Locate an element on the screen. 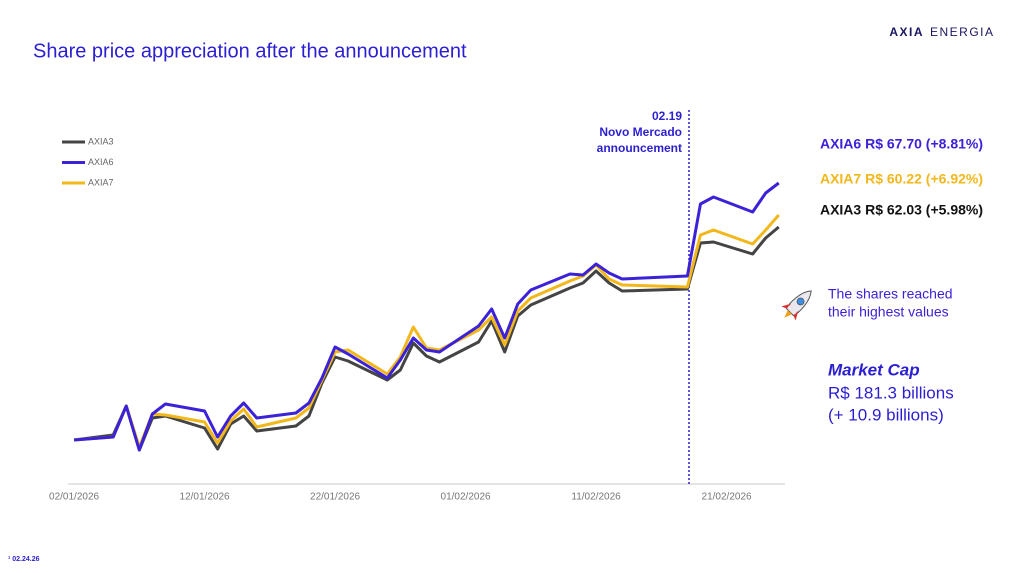  legend-label: AXIA7 is located at coordinates (101, 182).